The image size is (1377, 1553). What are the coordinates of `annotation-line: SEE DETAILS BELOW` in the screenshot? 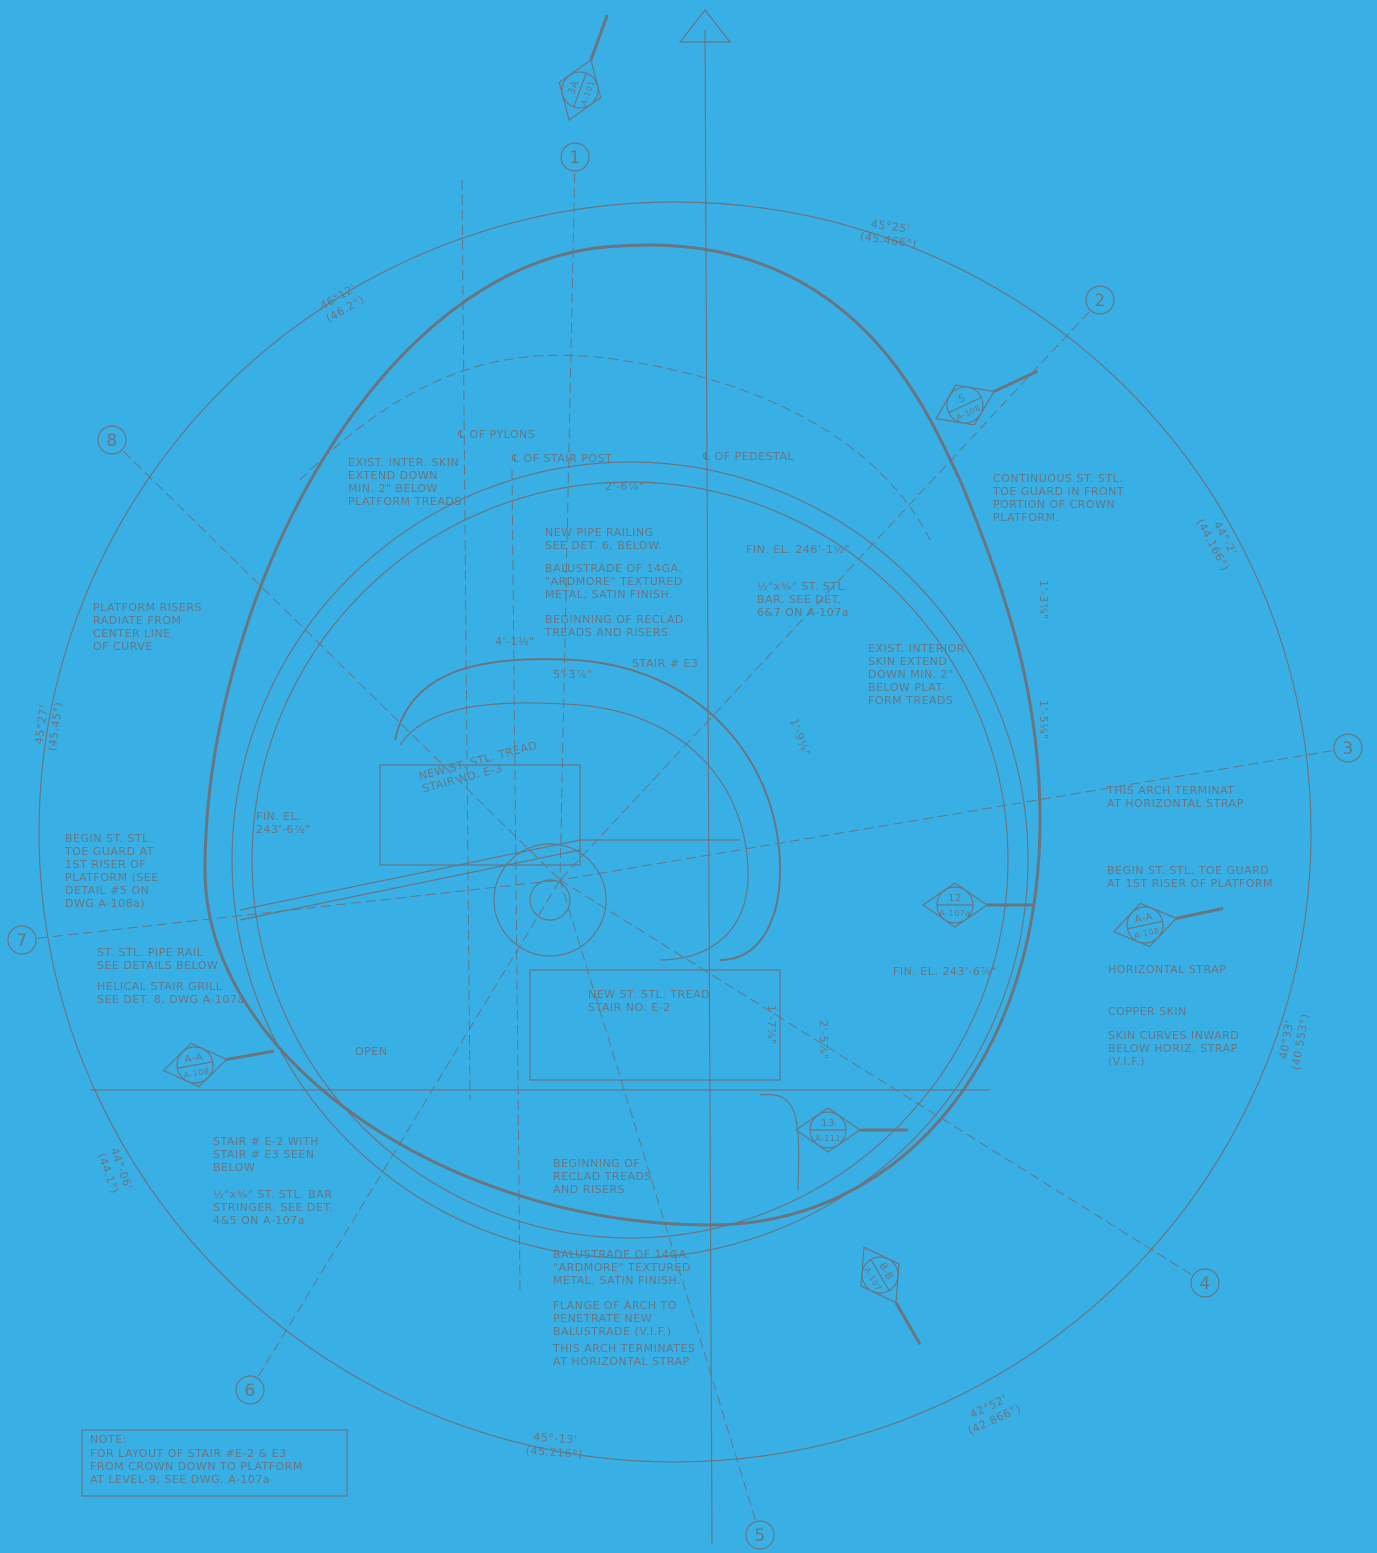 It's located at (157, 965).